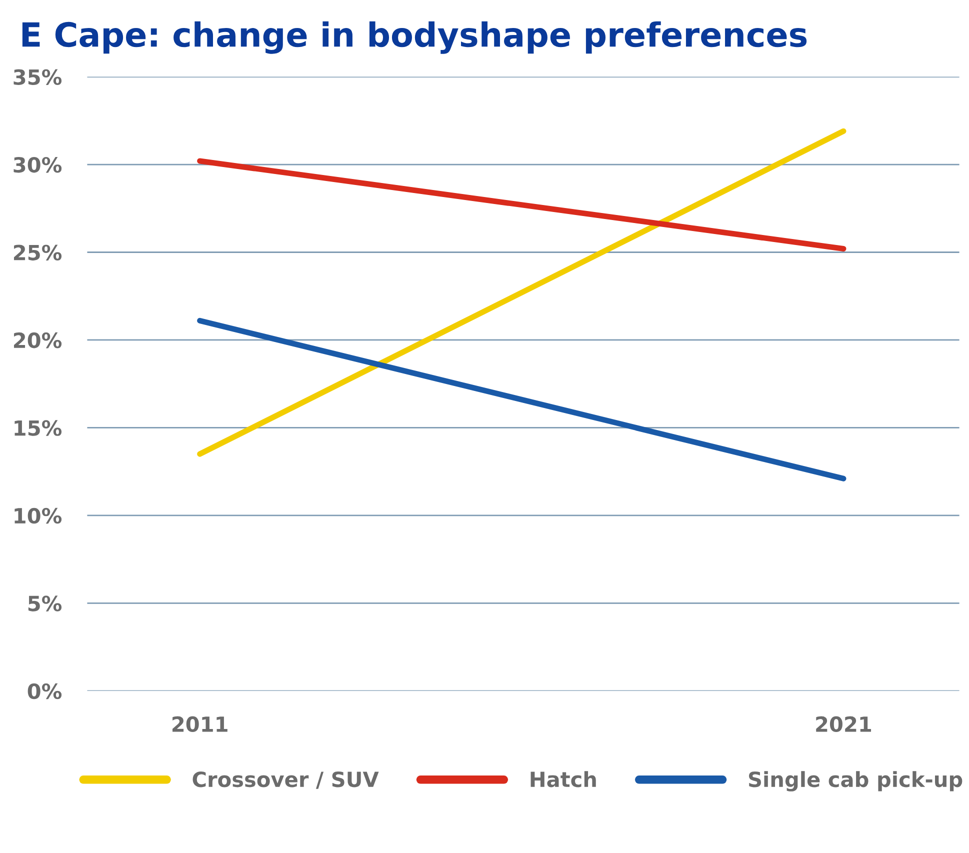  Describe the element at coordinates (38, 164) in the screenshot. I see `y-tick-label: 30%` at that location.